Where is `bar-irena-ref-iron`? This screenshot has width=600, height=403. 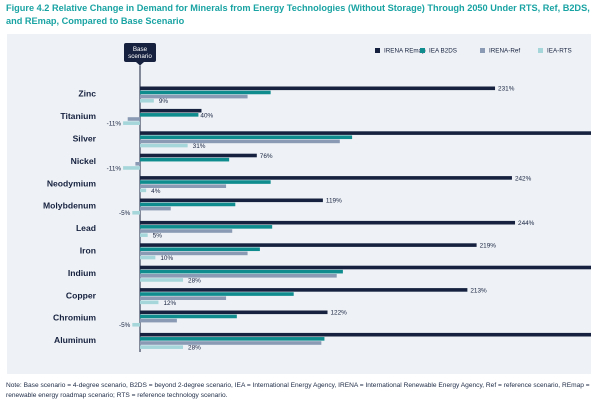 bar-irena-ref-iron is located at coordinates (194, 253).